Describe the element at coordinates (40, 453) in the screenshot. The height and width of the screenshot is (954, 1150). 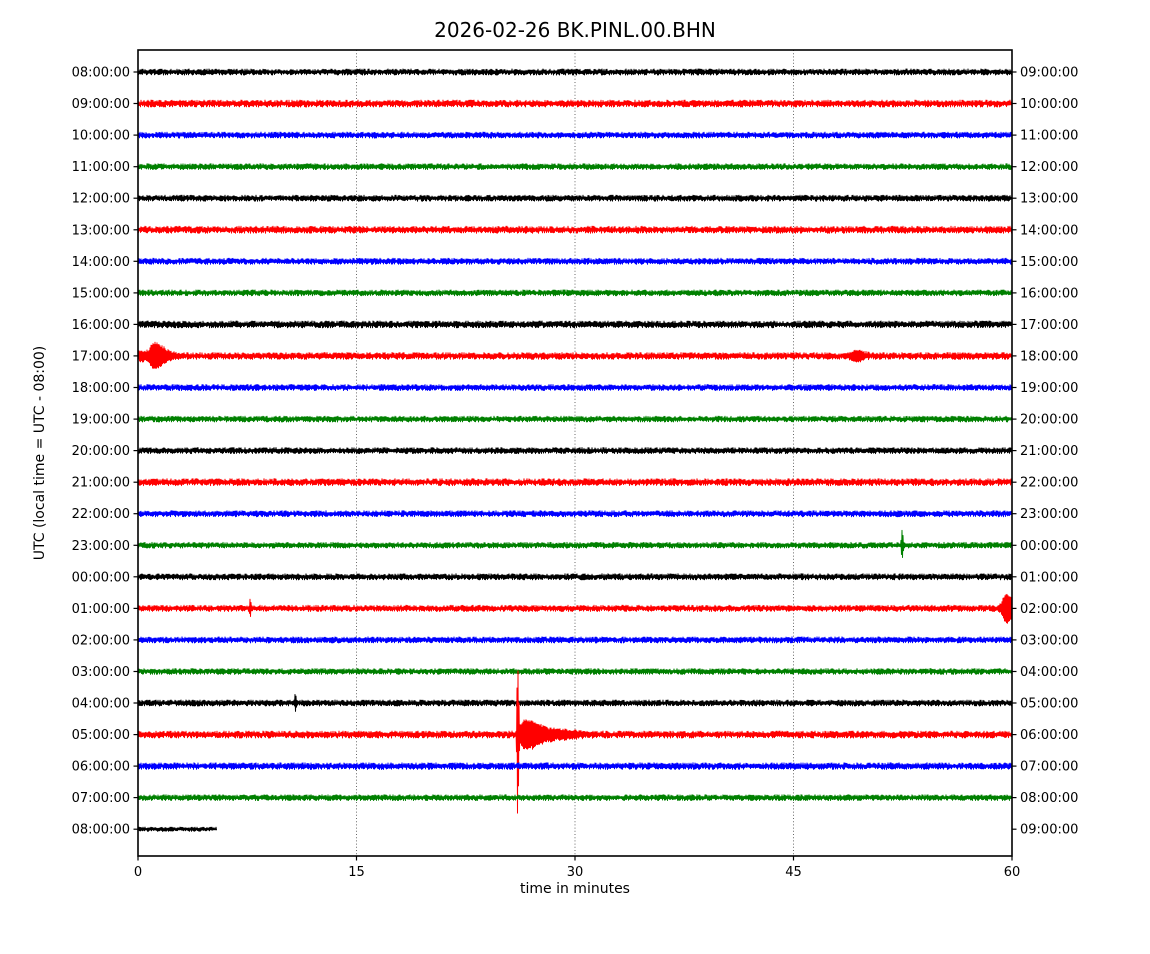
I see `y-axis-label: UTC (local time = UTC - 08:00)` at that location.